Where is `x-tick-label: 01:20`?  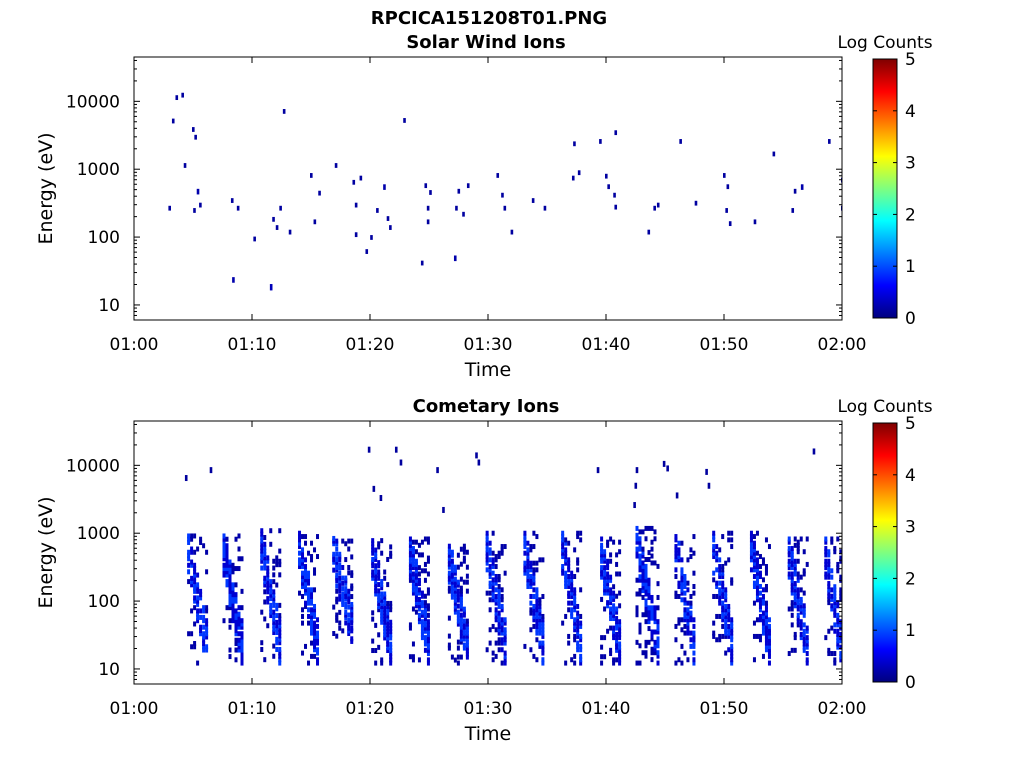 x-tick-label: 01:20 is located at coordinates (370, 345).